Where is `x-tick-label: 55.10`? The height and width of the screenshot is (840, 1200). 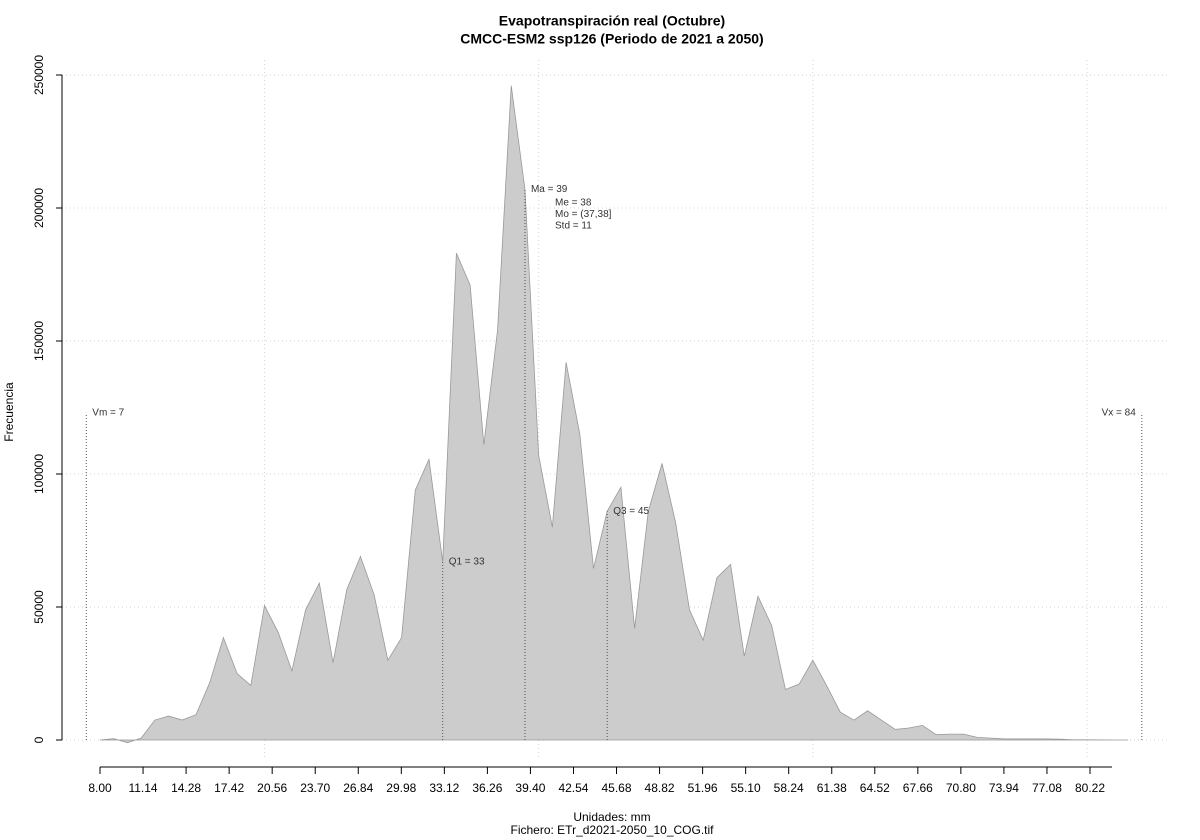 x-tick-label: 55.10 is located at coordinates (746, 788).